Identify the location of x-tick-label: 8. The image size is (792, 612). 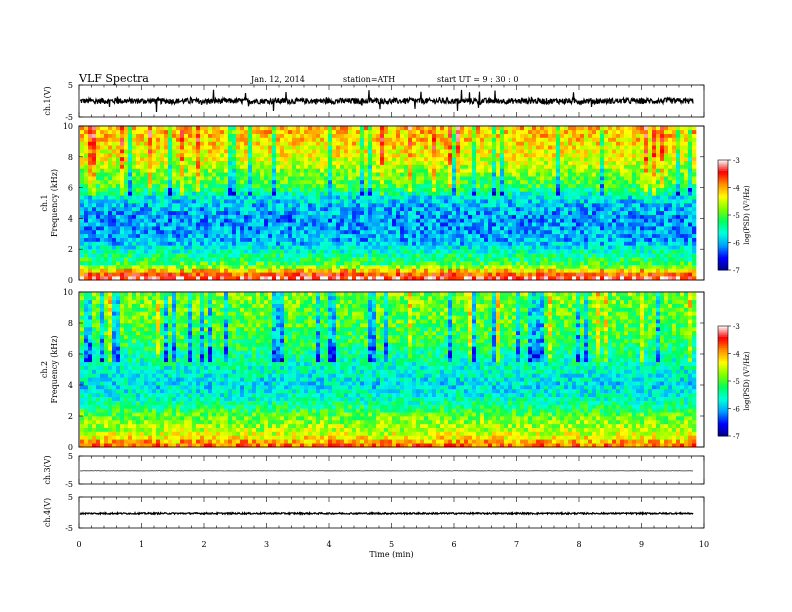
(578, 544).